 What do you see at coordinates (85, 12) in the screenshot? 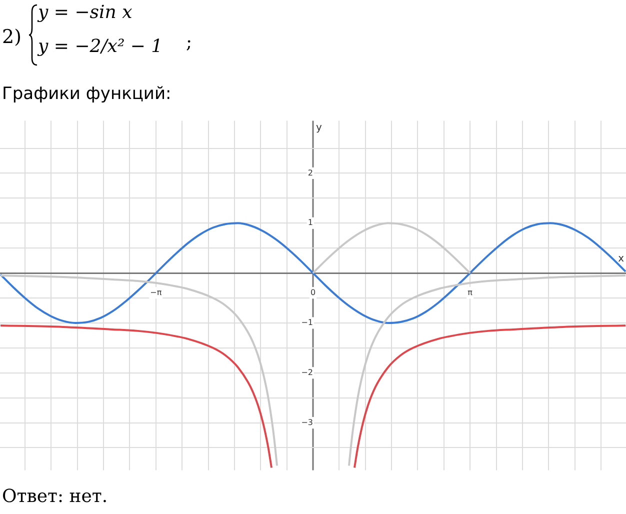
I see `text: y = −sin x` at bounding box center [85, 12].